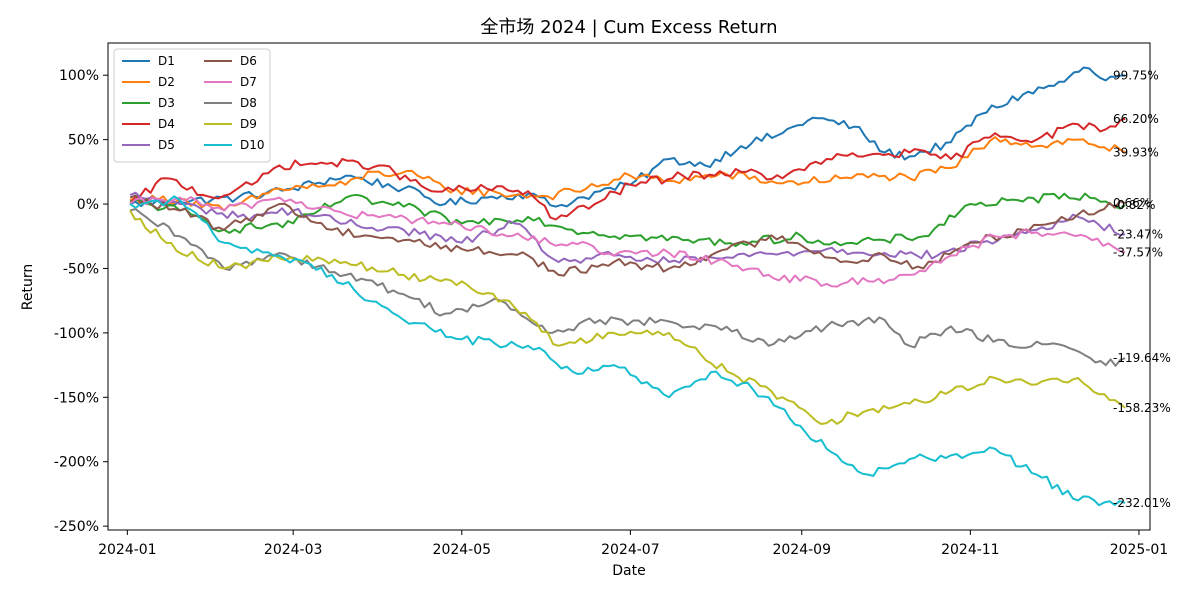 Image resolution: width=1200 pixels, height=600 pixels. Describe the element at coordinates (166, 61) in the screenshot. I see `legend-label-d1: D1` at that location.